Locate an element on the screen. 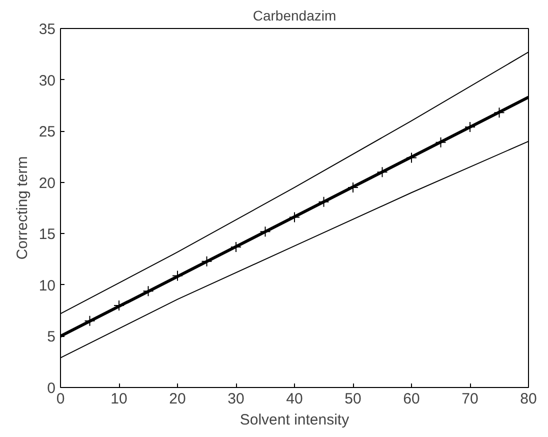 The width and height of the screenshot is (548, 437). y-tick-label: 15 is located at coordinates (47, 235).